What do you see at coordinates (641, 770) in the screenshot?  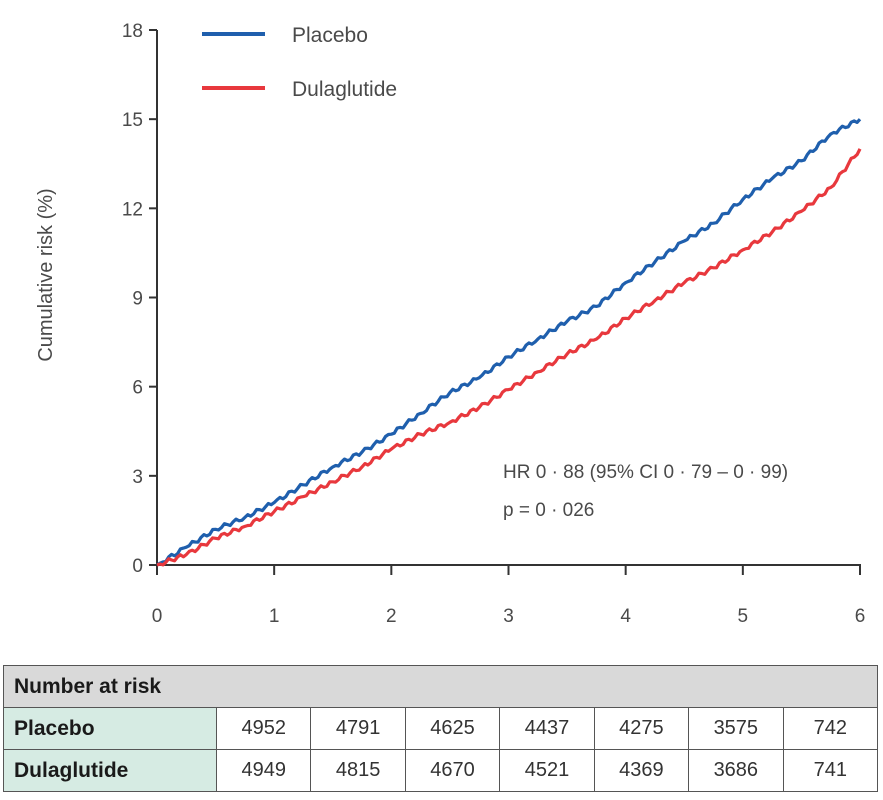 I see `risk-count-cell: 4369` at bounding box center [641, 770].